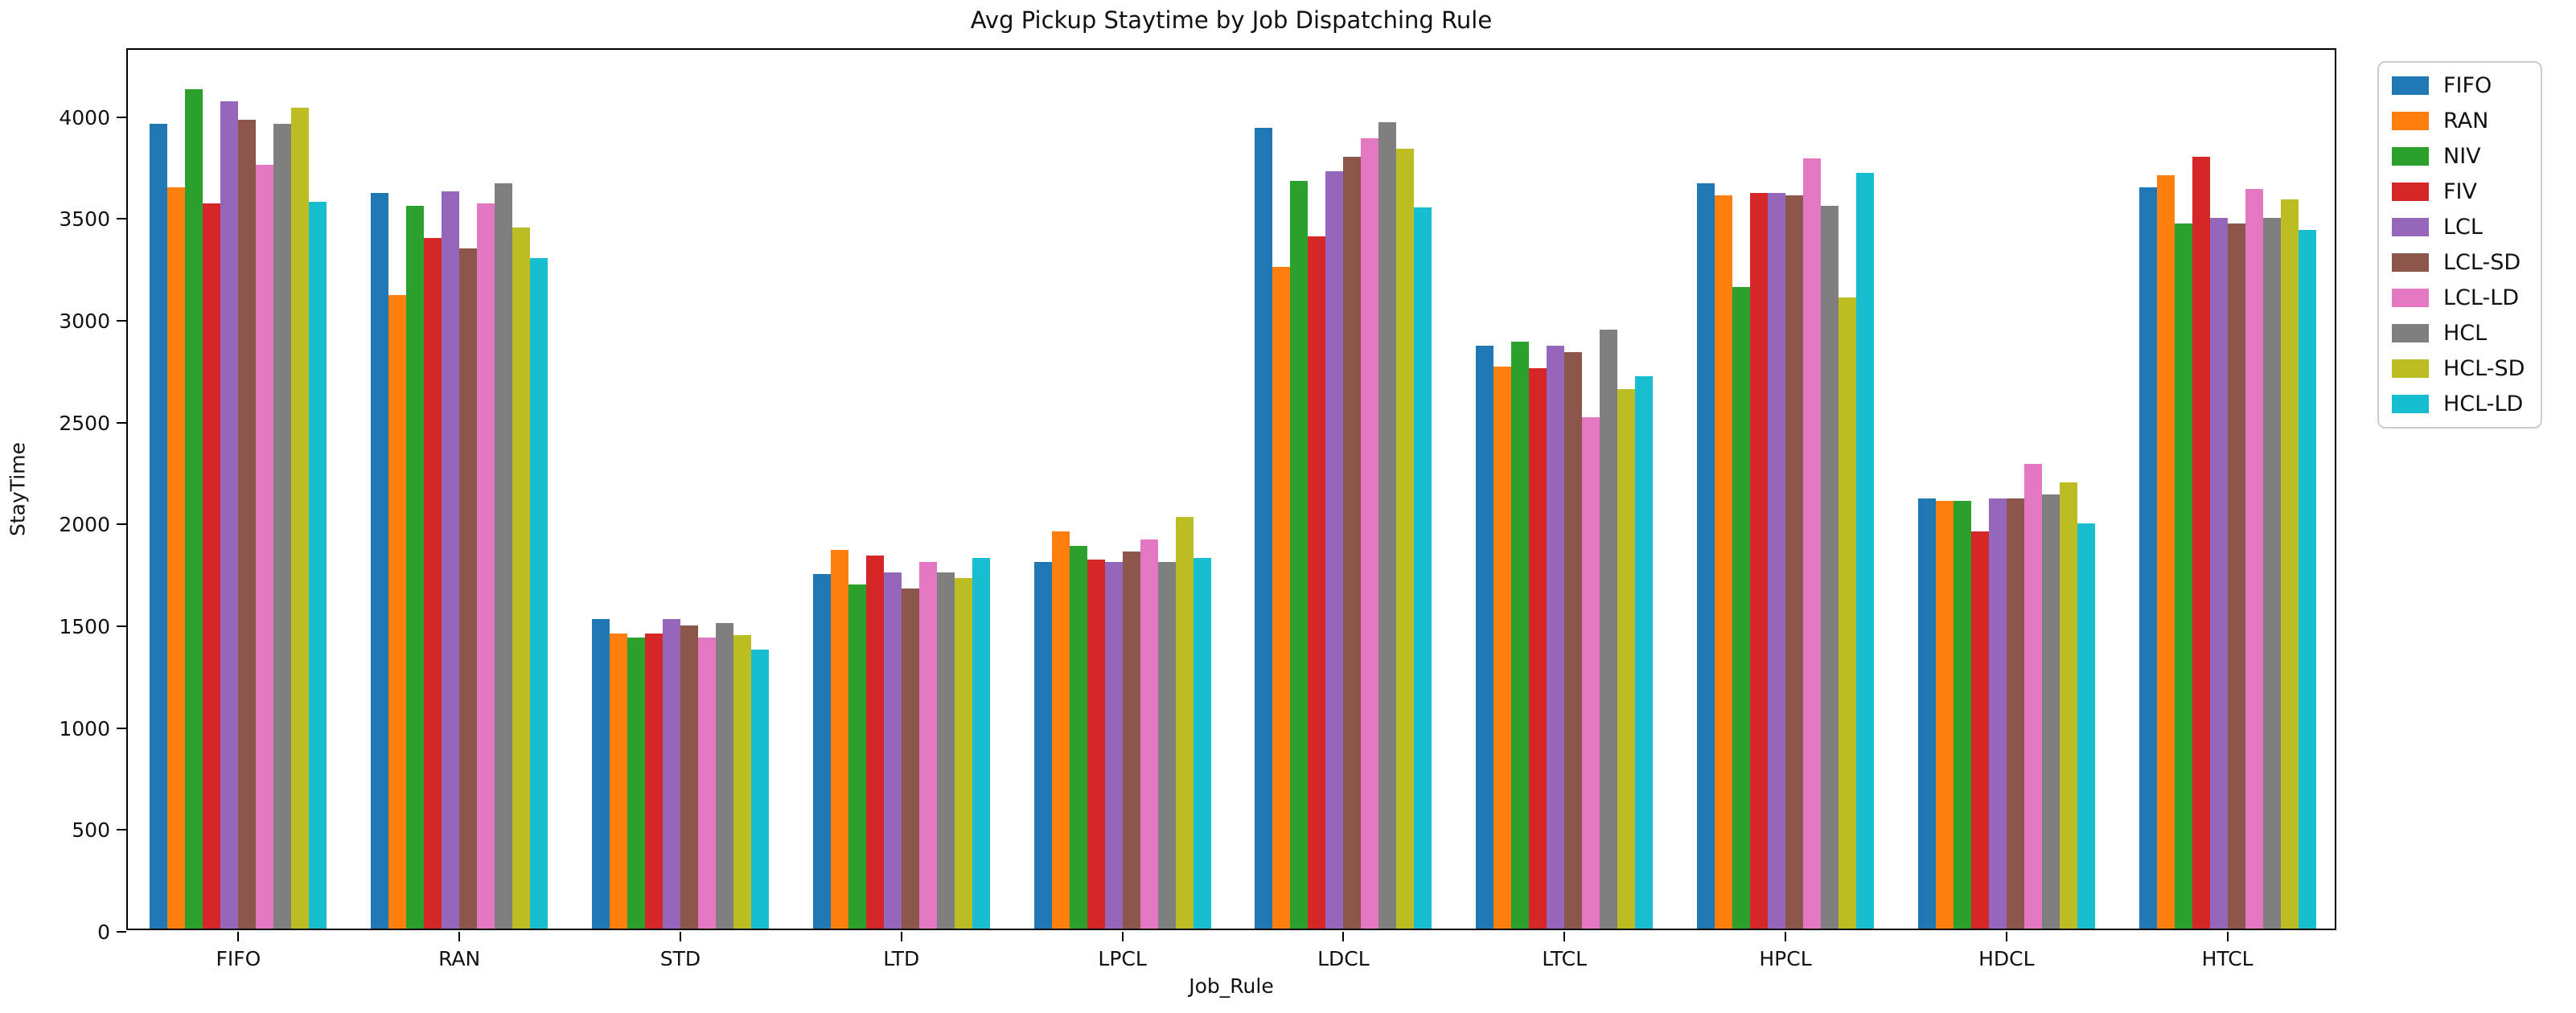 The width and height of the screenshot is (2576, 1013). What do you see at coordinates (1979, 730) in the screenshot?
I see `bar-HDCL-FIV` at bounding box center [1979, 730].